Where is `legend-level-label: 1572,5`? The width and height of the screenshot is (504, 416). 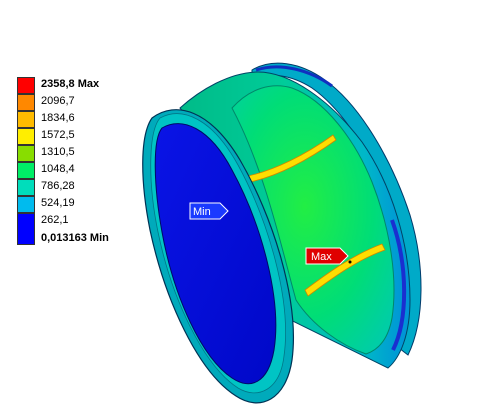 legend-level-label: 1572,5 is located at coordinates (58, 135).